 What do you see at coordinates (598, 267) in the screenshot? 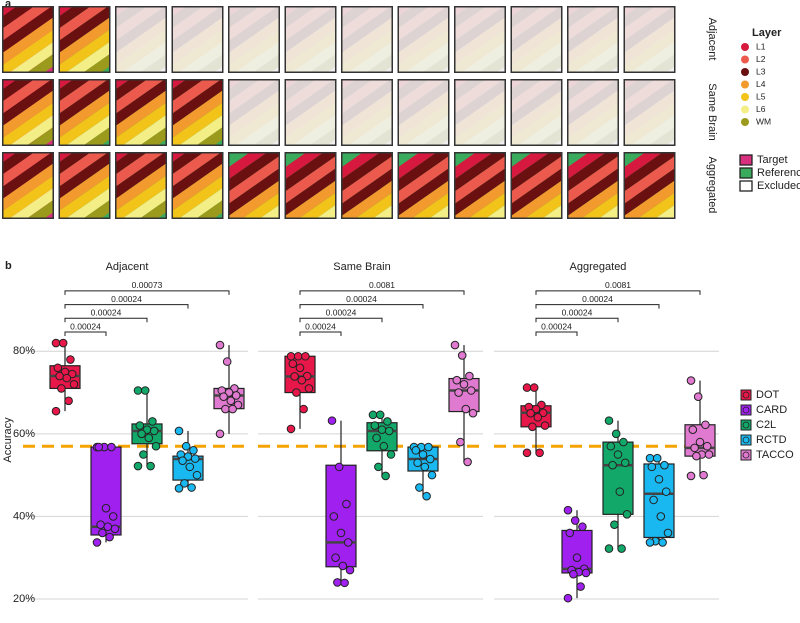
I see `facet-title: Aggregated` at bounding box center [598, 267].